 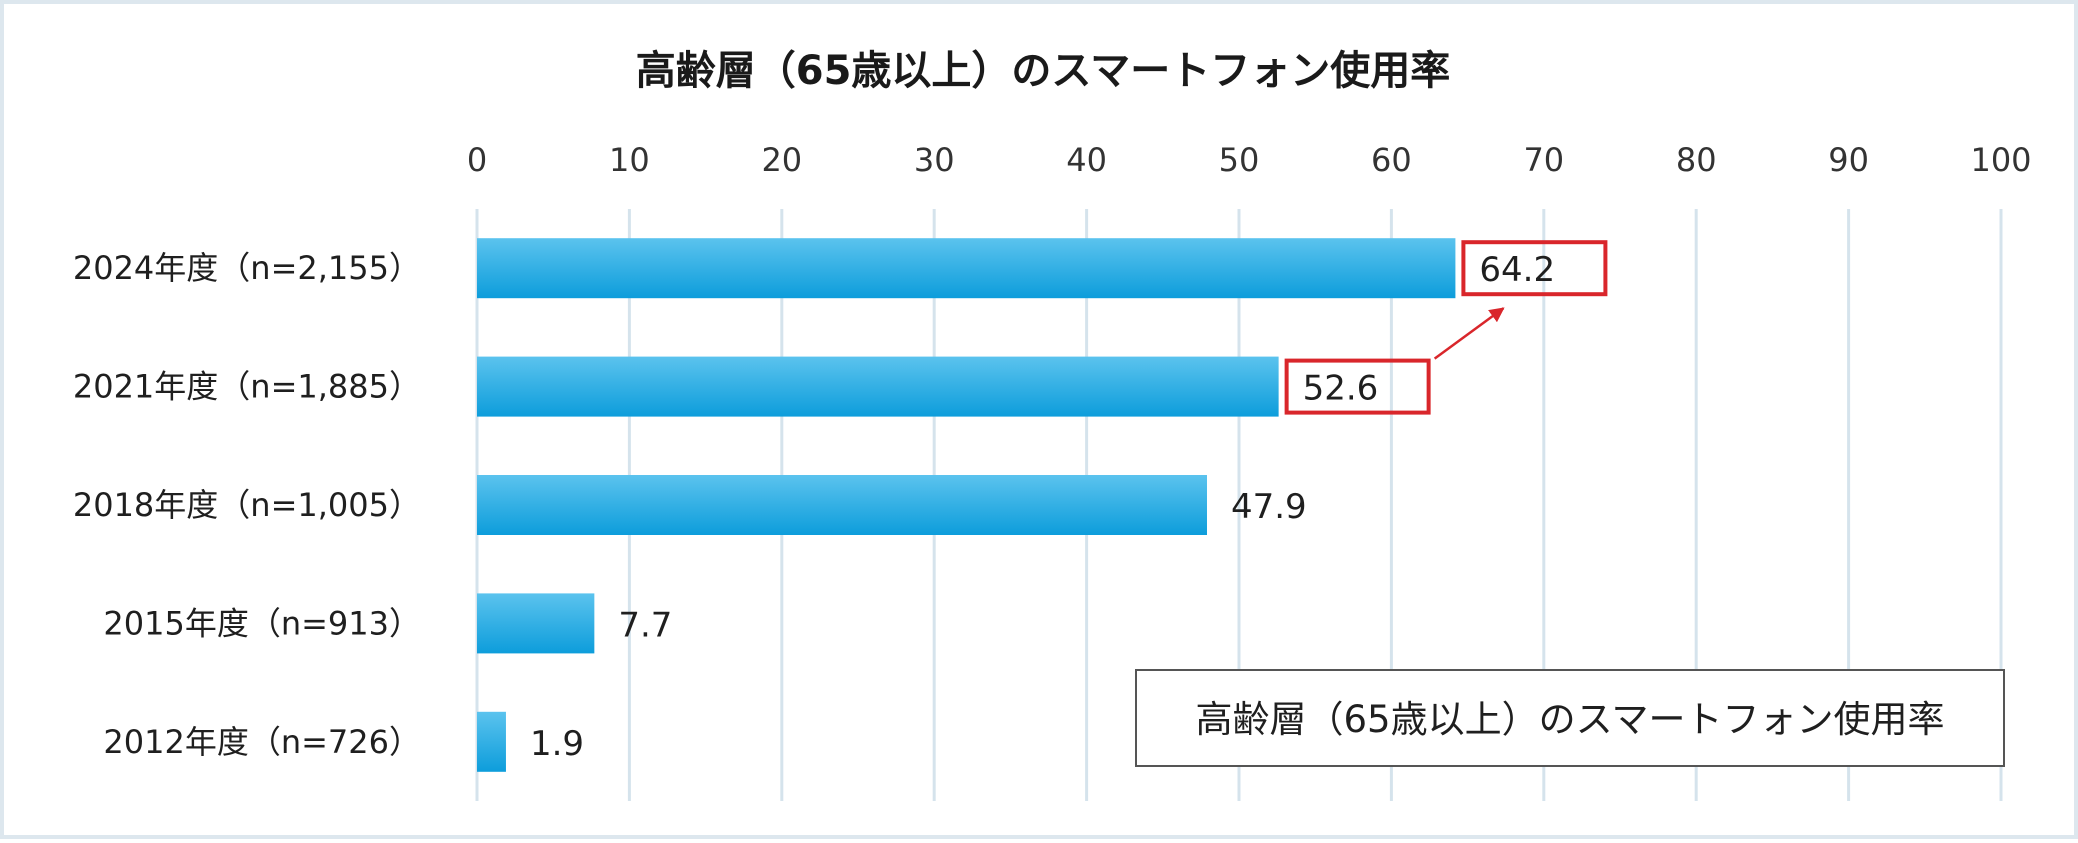 What do you see at coordinates (934, 160) in the screenshot?
I see `x-tick-label: 30` at bounding box center [934, 160].